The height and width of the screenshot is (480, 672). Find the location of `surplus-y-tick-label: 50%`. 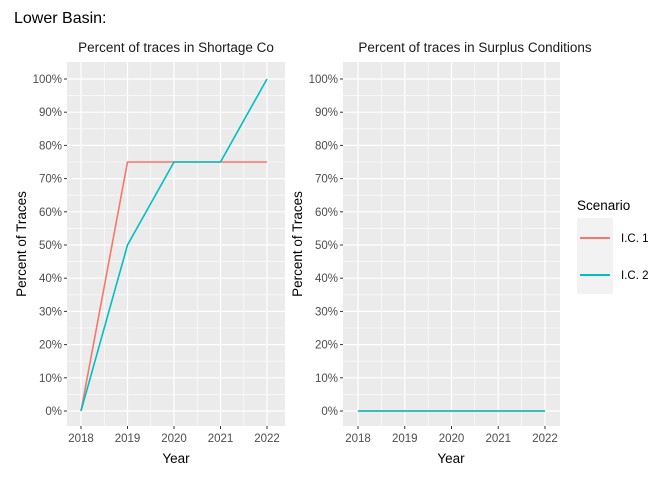

surplus-y-tick-label: 50% is located at coordinates (326, 246).